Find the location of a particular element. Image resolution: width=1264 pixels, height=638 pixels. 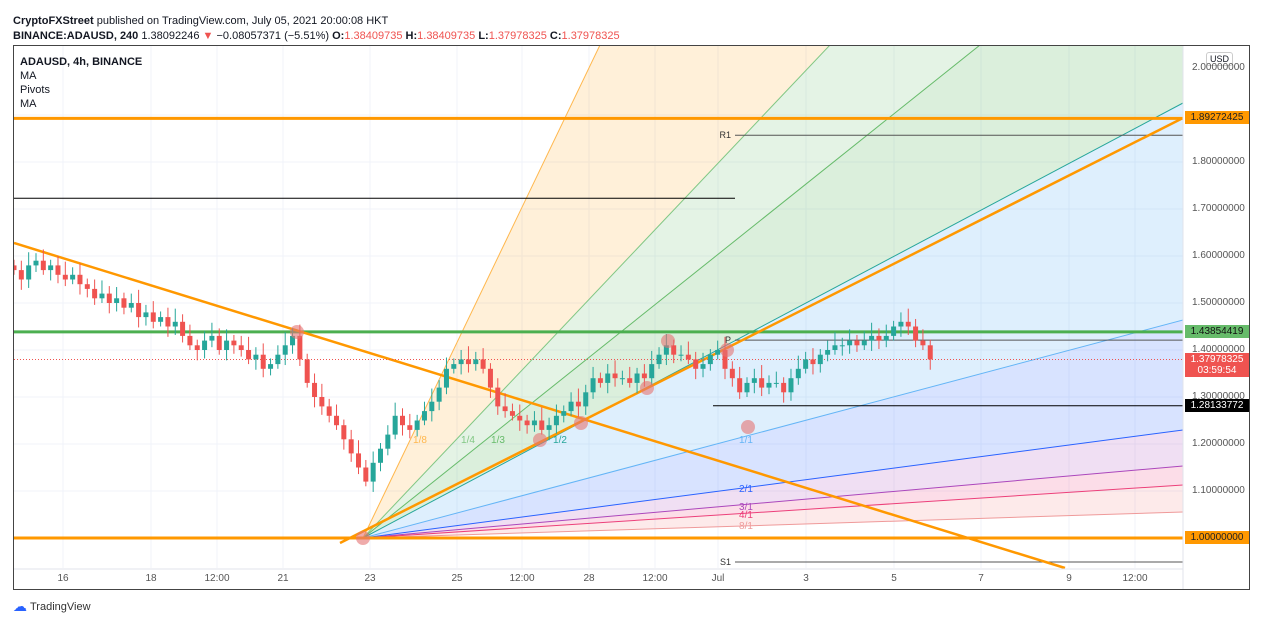

down-arrow-icon: ▼ is located at coordinates (208, 36).